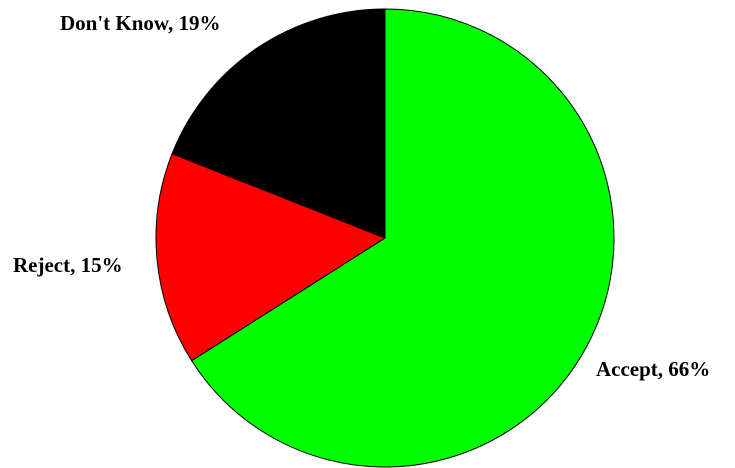 This screenshot has height=468, width=735. I want to click on slice-label-accept: Accept, 66%, so click(653, 369).